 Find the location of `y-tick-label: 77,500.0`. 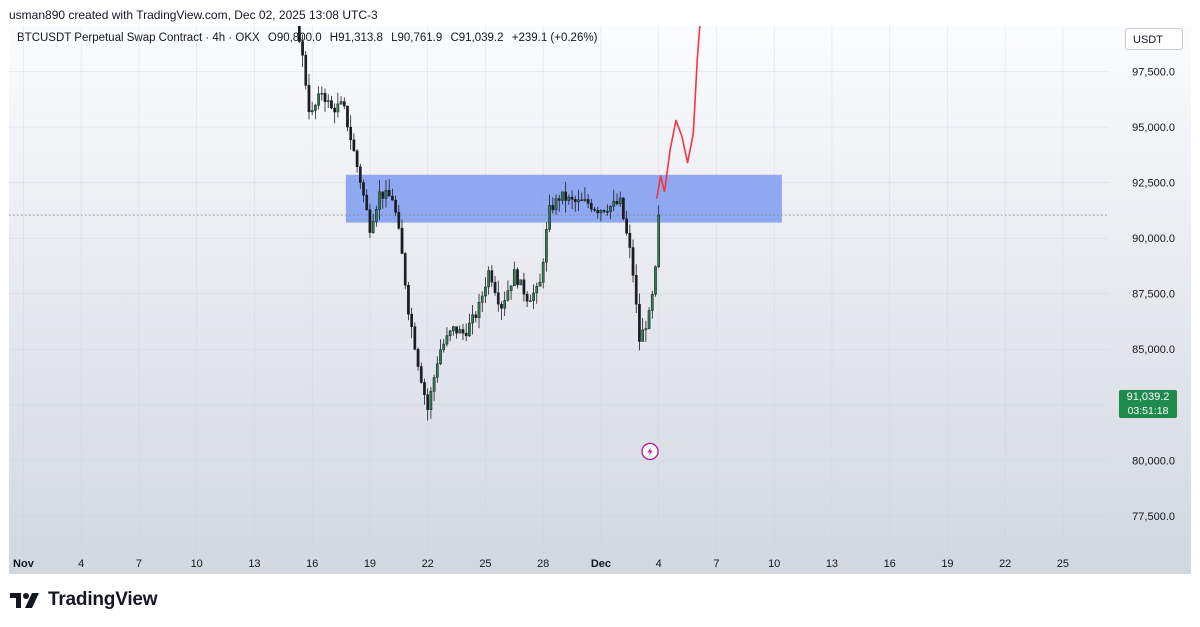

y-tick-label: 77,500.0 is located at coordinates (1153, 517).